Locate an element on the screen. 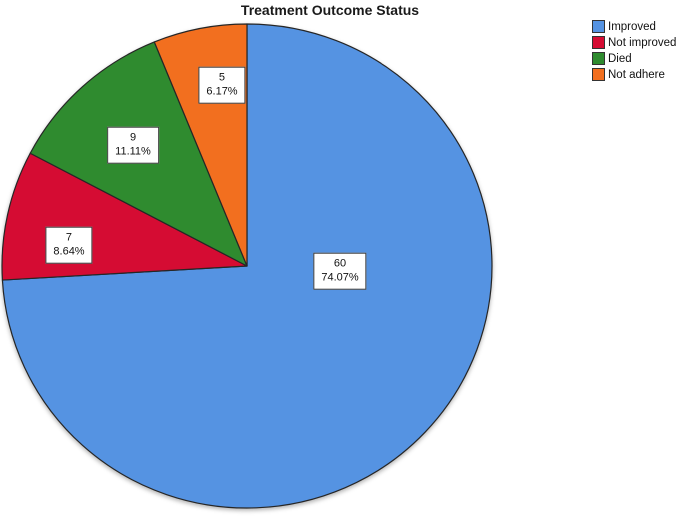 The width and height of the screenshot is (685, 516). legend-row-died: Died is located at coordinates (634, 58).